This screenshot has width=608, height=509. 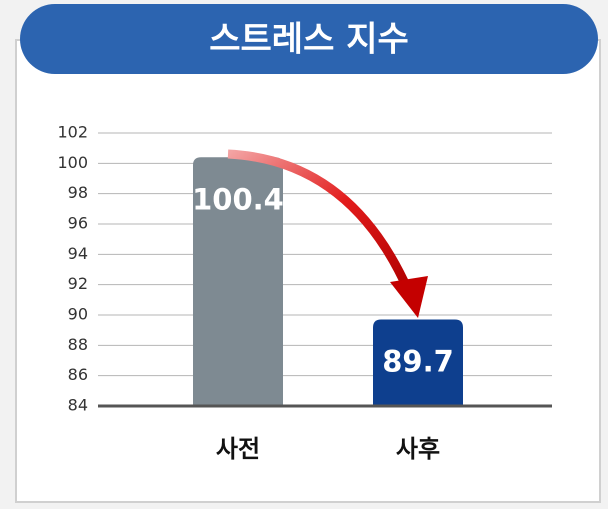 What do you see at coordinates (72, 162) in the screenshot?
I see `y-tick-label: 100` at bounding box center [72, 162].